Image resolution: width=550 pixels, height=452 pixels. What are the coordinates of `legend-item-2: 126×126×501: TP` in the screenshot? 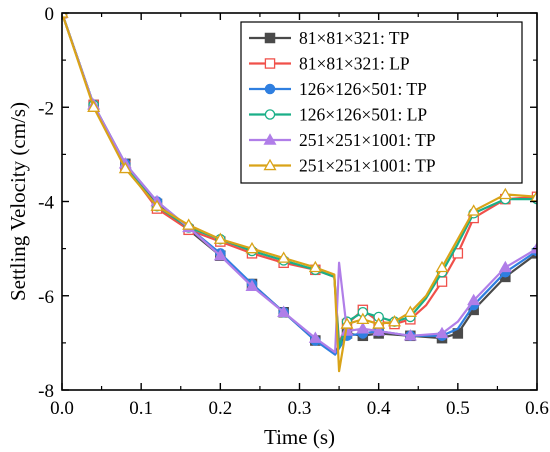 It's located at (338, 89).